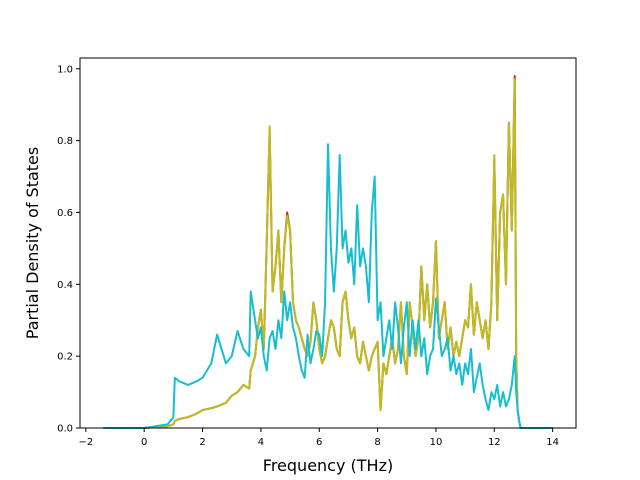  What do you see at coordinates (65, 357) in the screenshot?
I see `y-tick-label: 0.2` at bounding box center [65, 357].